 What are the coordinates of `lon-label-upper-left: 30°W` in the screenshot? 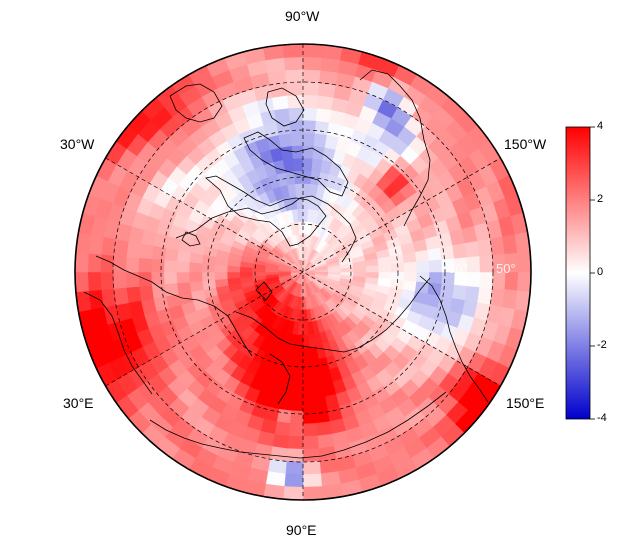 It's located at (77, 144).